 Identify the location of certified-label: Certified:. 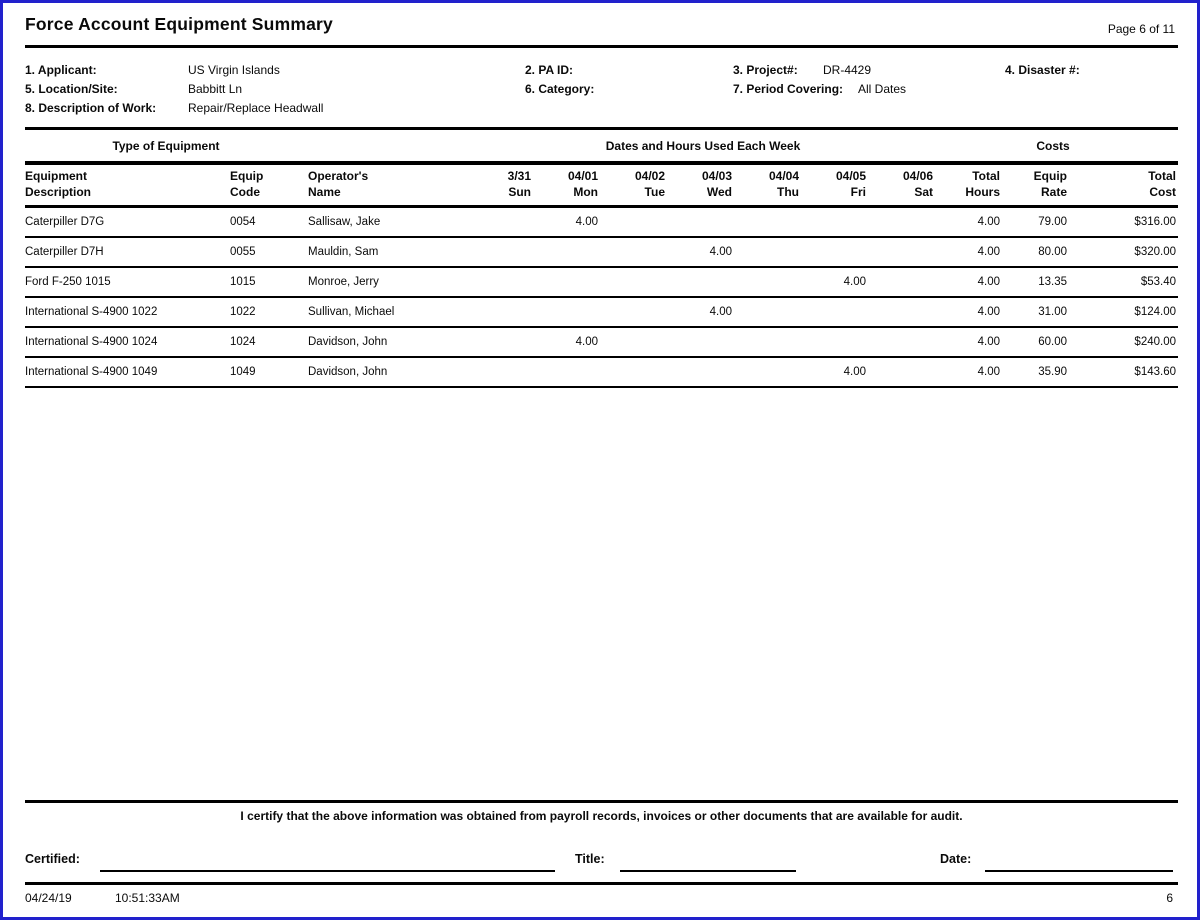
(52, 859).